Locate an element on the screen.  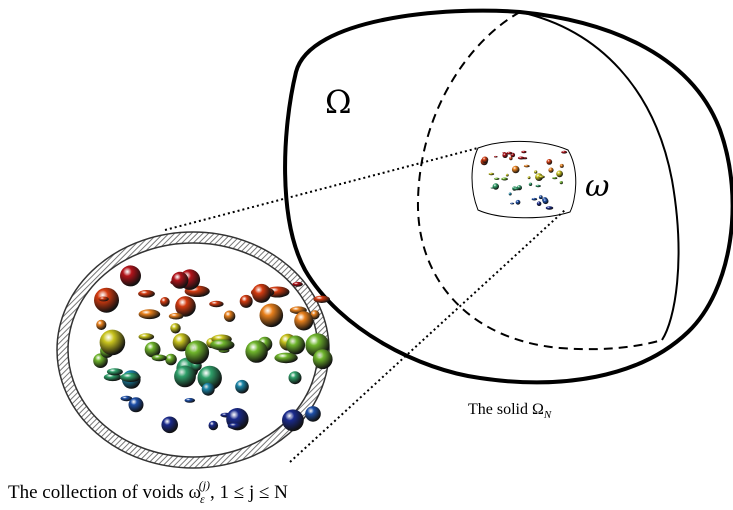
inclusion-label: ω is located at coordinates (597, 186).